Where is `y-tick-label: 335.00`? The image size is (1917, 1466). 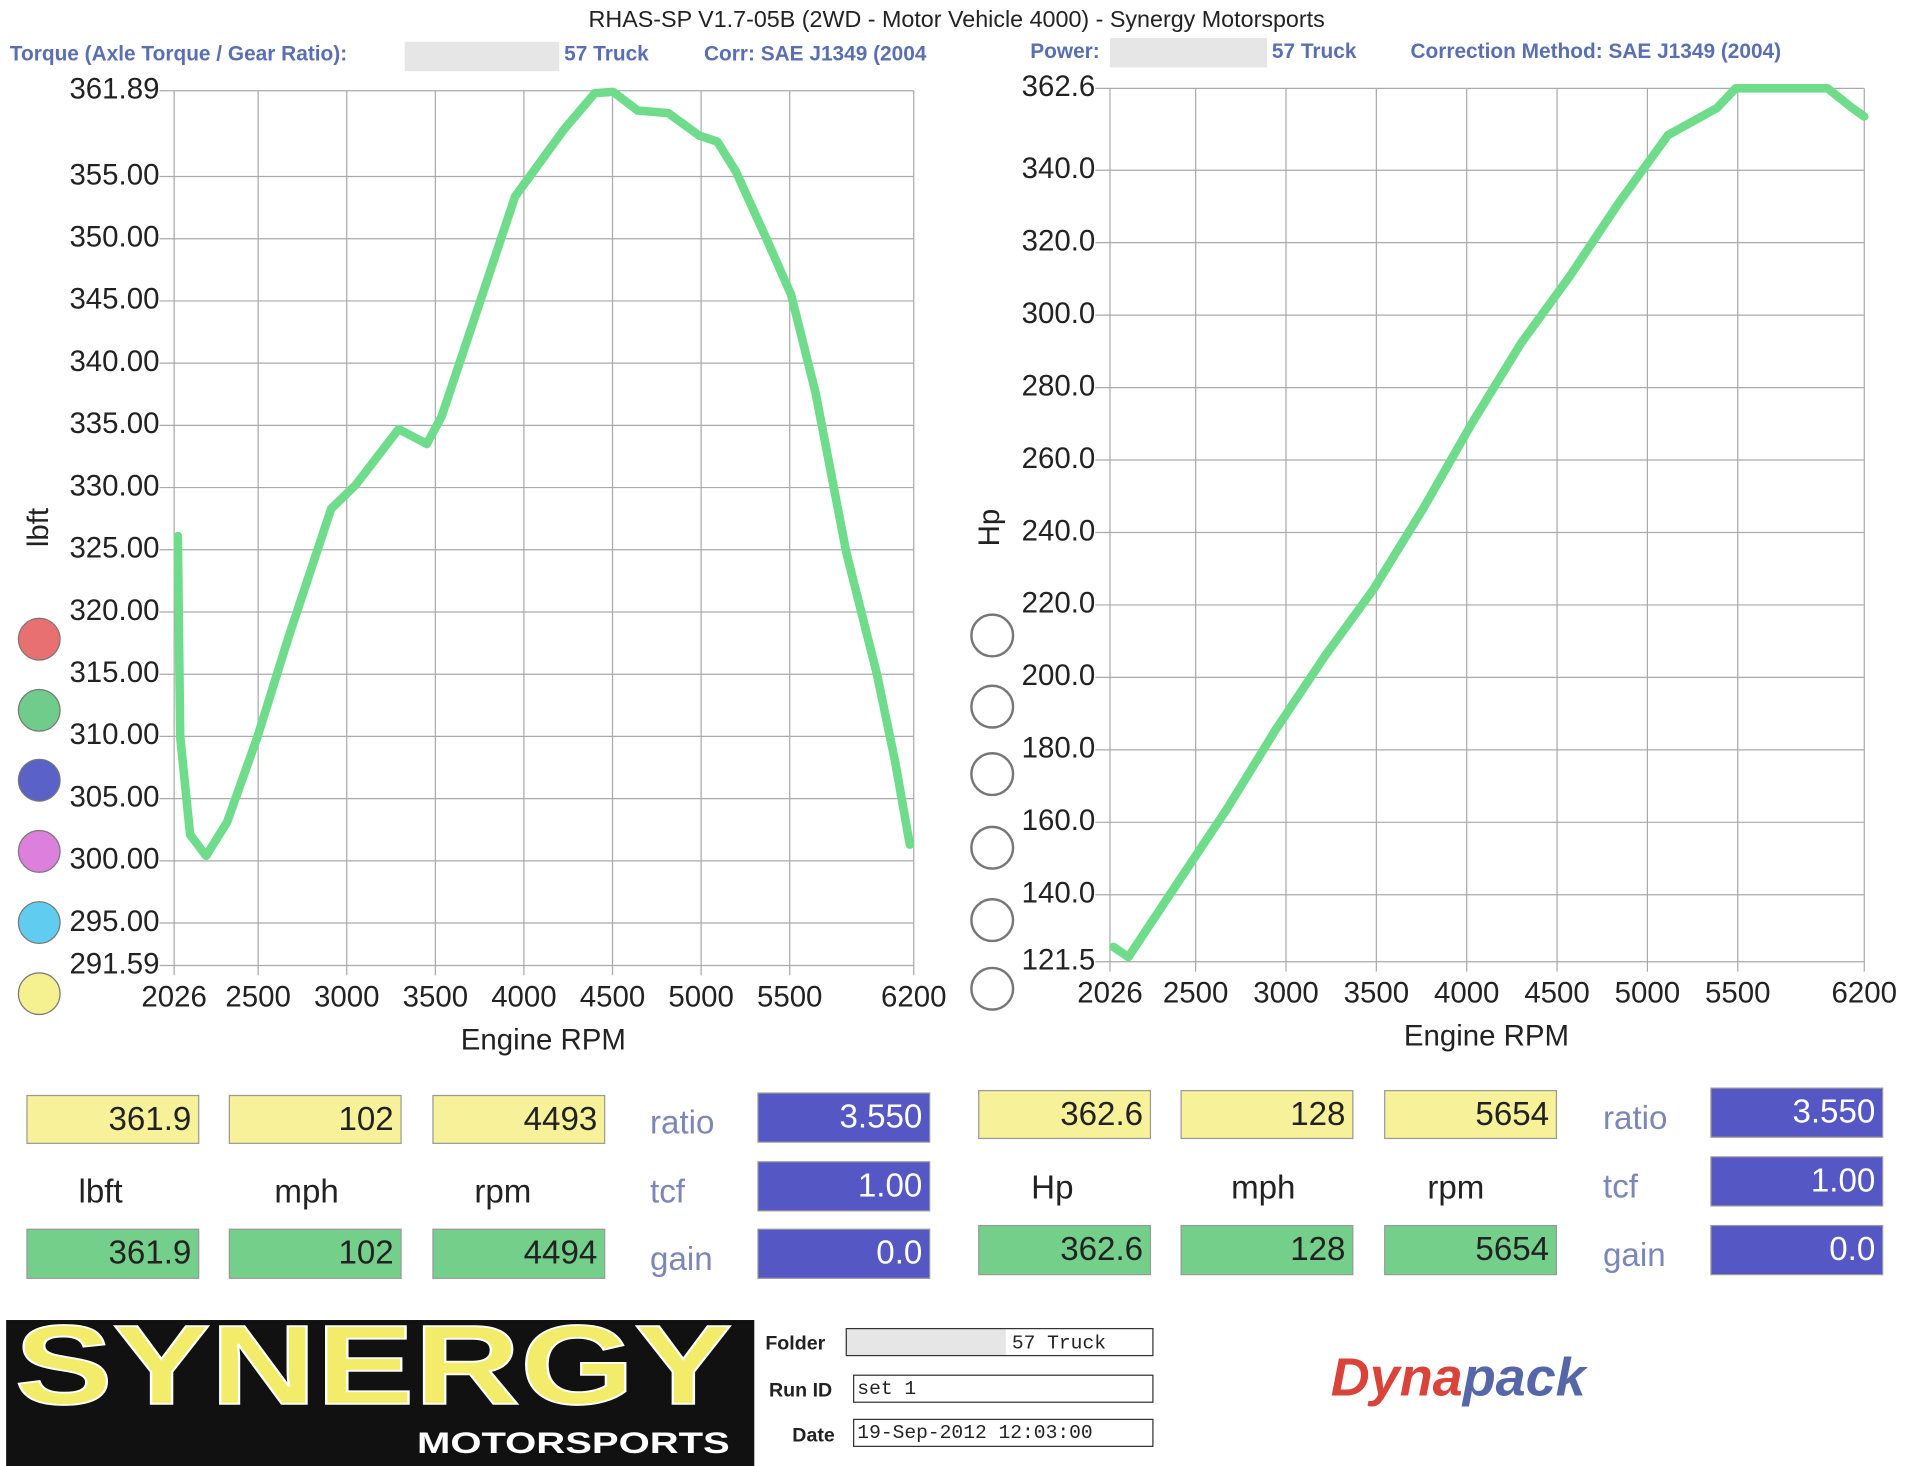
y-tick-label: 335.00 is located at coordinates (114, 423).